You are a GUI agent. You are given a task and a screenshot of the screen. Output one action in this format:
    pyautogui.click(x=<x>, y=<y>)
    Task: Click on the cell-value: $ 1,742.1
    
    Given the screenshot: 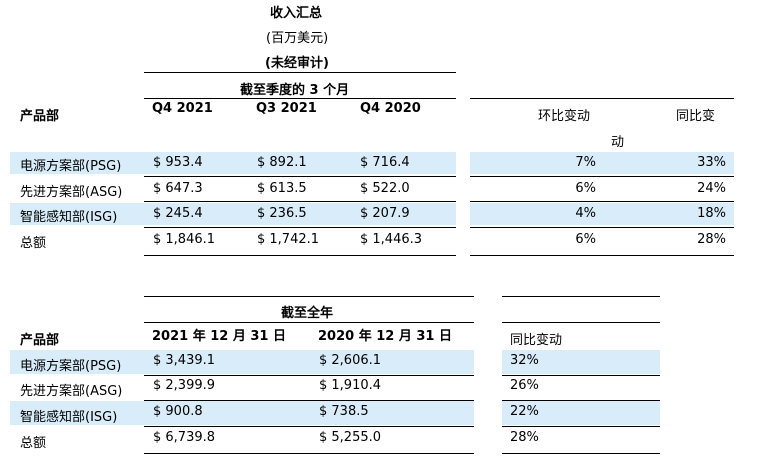 What is the action you would take?
    pyautogui.click(x=288, y=239)
    